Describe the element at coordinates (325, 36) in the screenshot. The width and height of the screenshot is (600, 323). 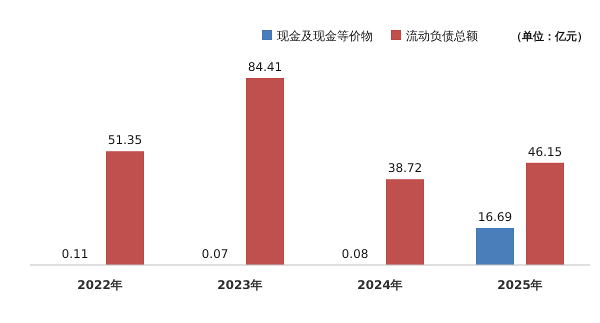
I see `legend-label: 现金及现金等价物` at that location.